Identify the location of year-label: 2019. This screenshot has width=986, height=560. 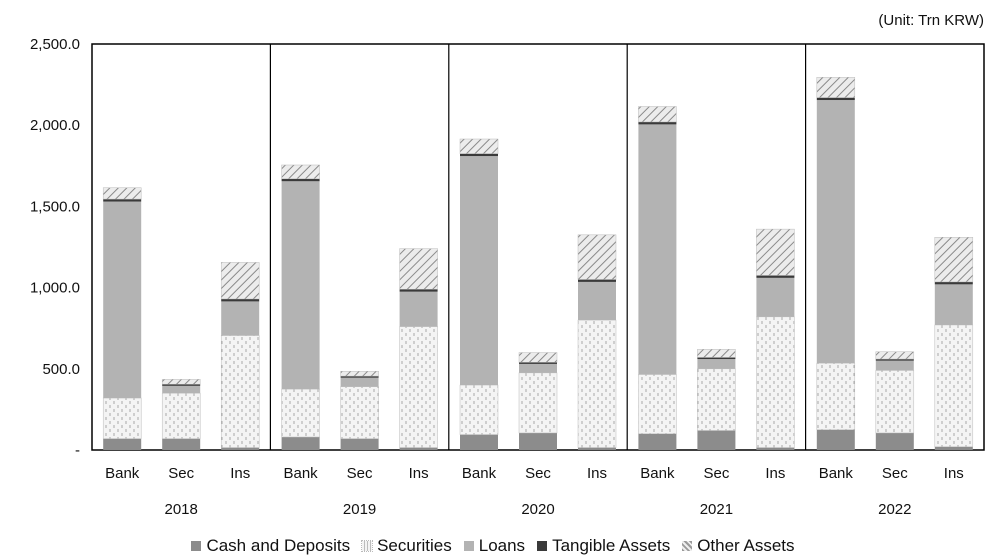
(359, 509).